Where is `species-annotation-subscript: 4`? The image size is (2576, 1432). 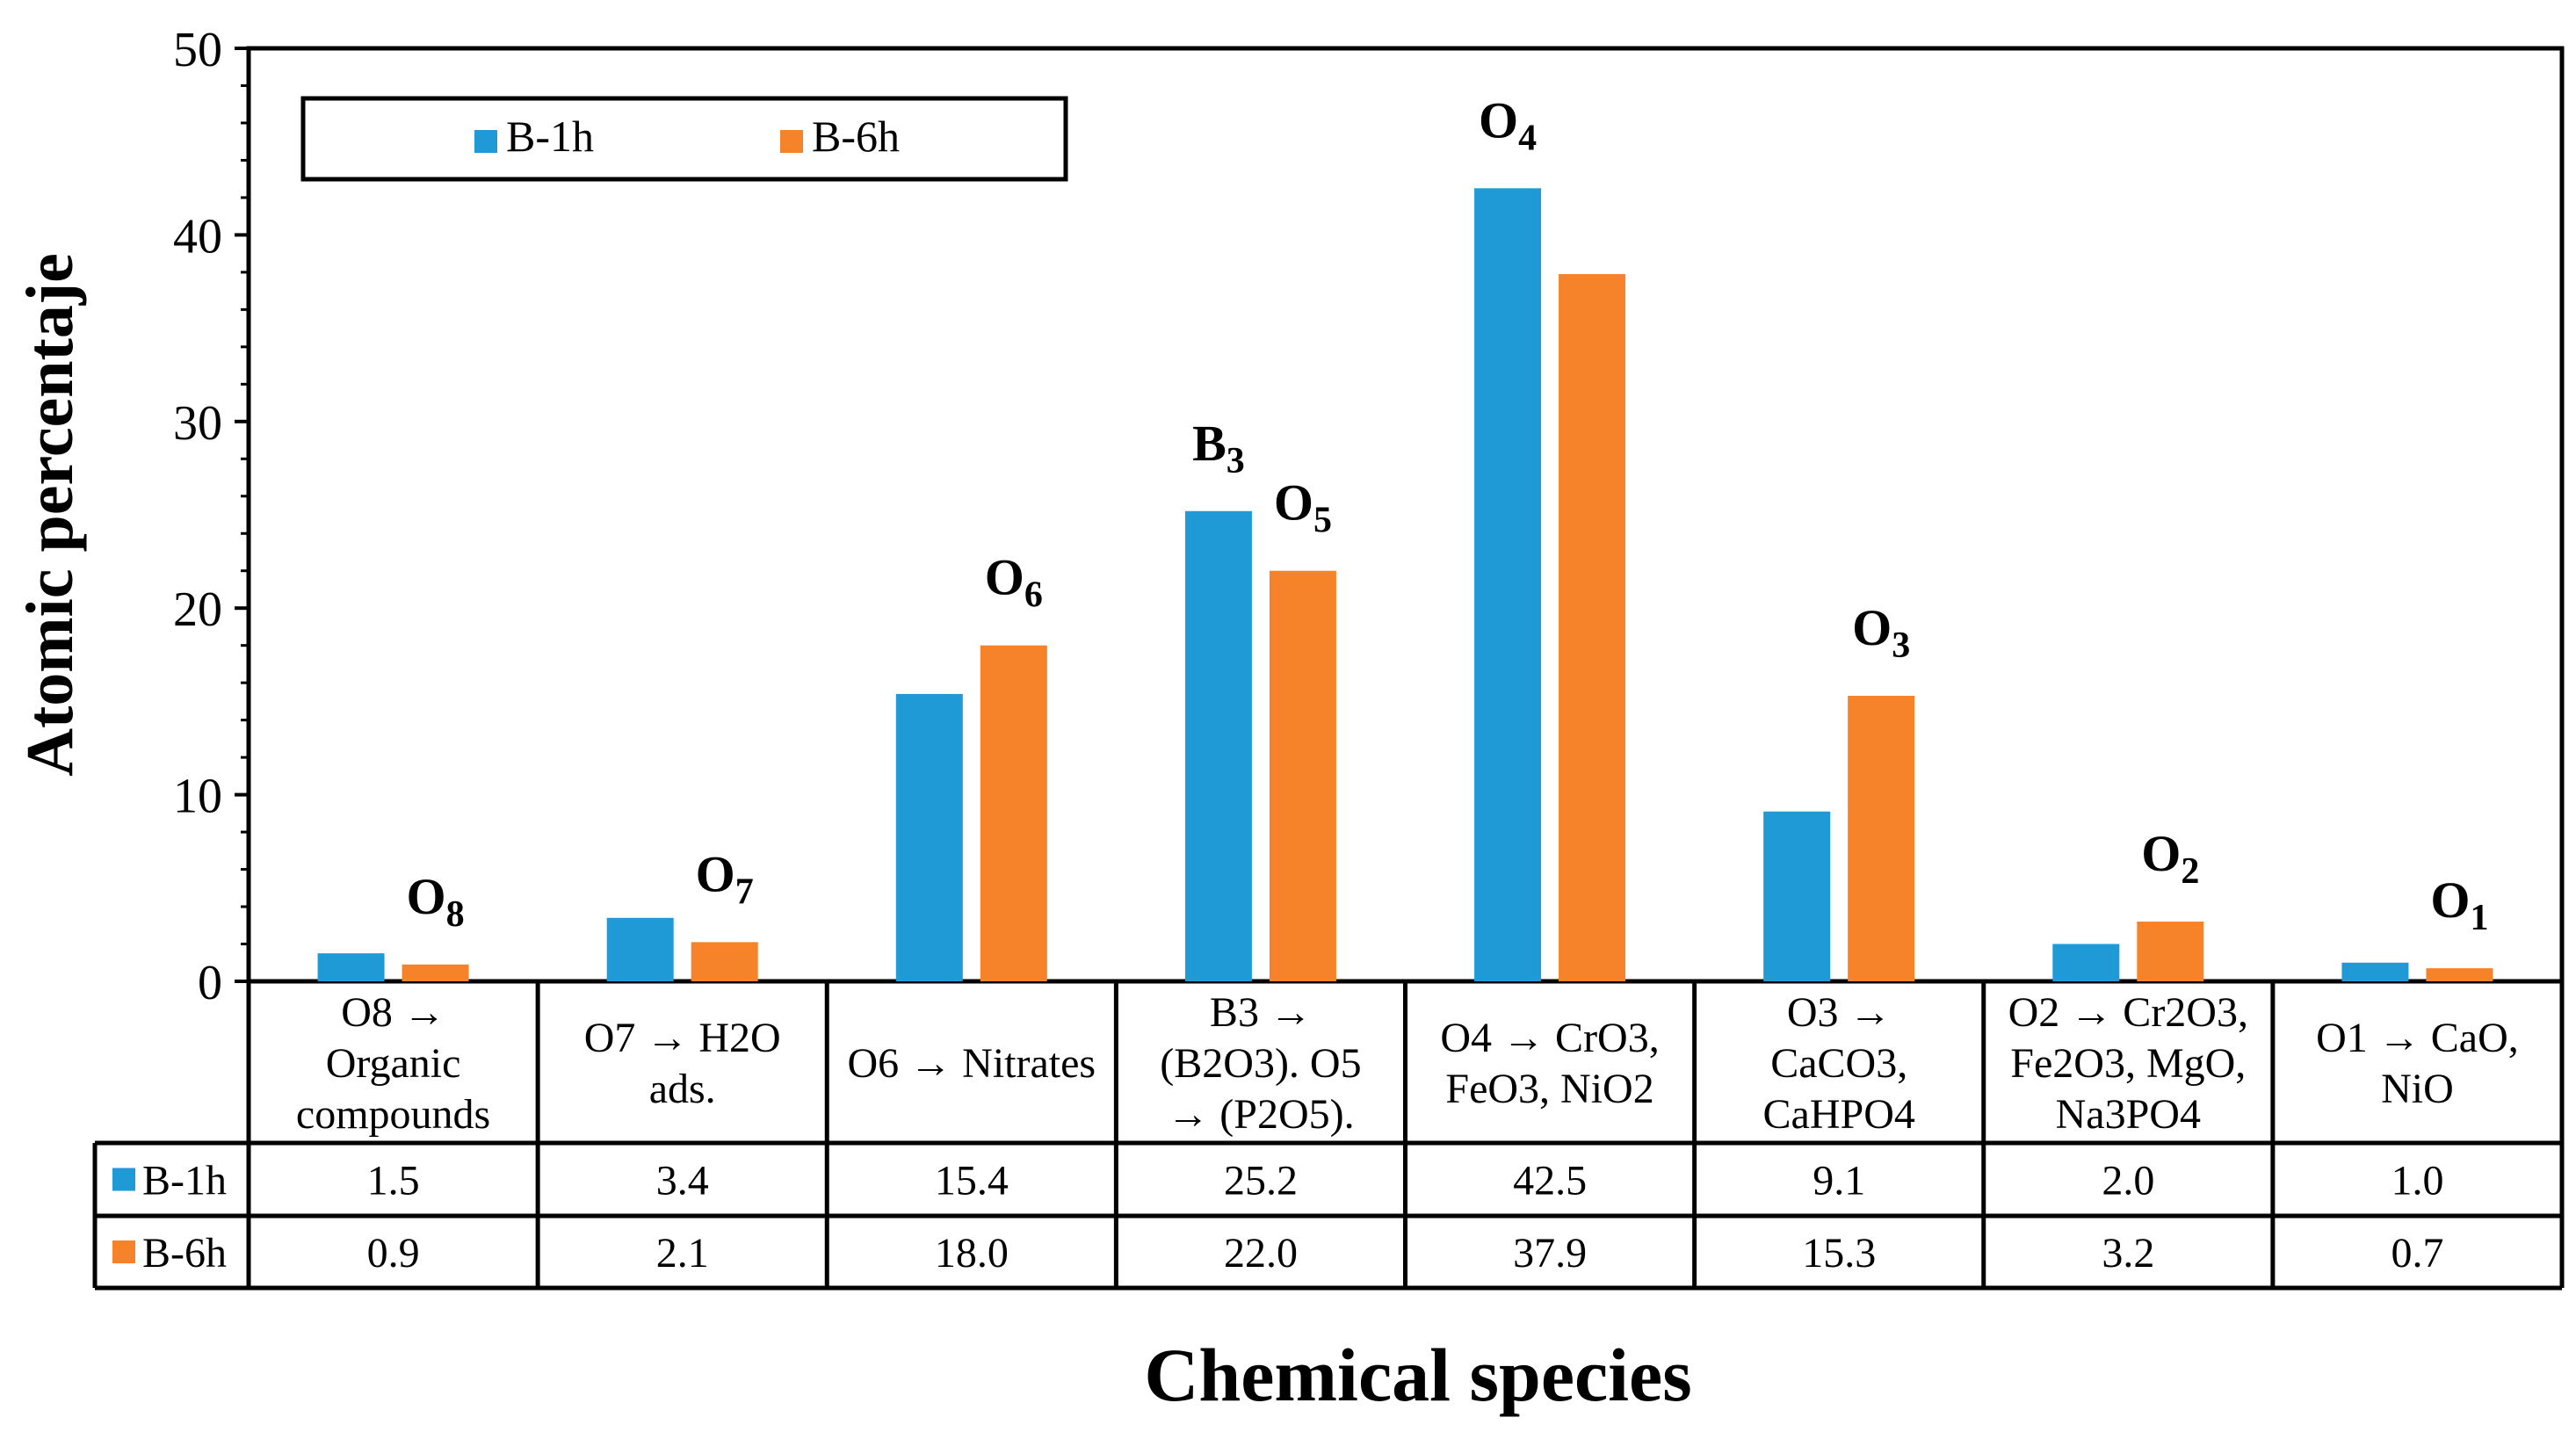
species-annotation-subscript: 4 is located at coordinates (1527, 138).